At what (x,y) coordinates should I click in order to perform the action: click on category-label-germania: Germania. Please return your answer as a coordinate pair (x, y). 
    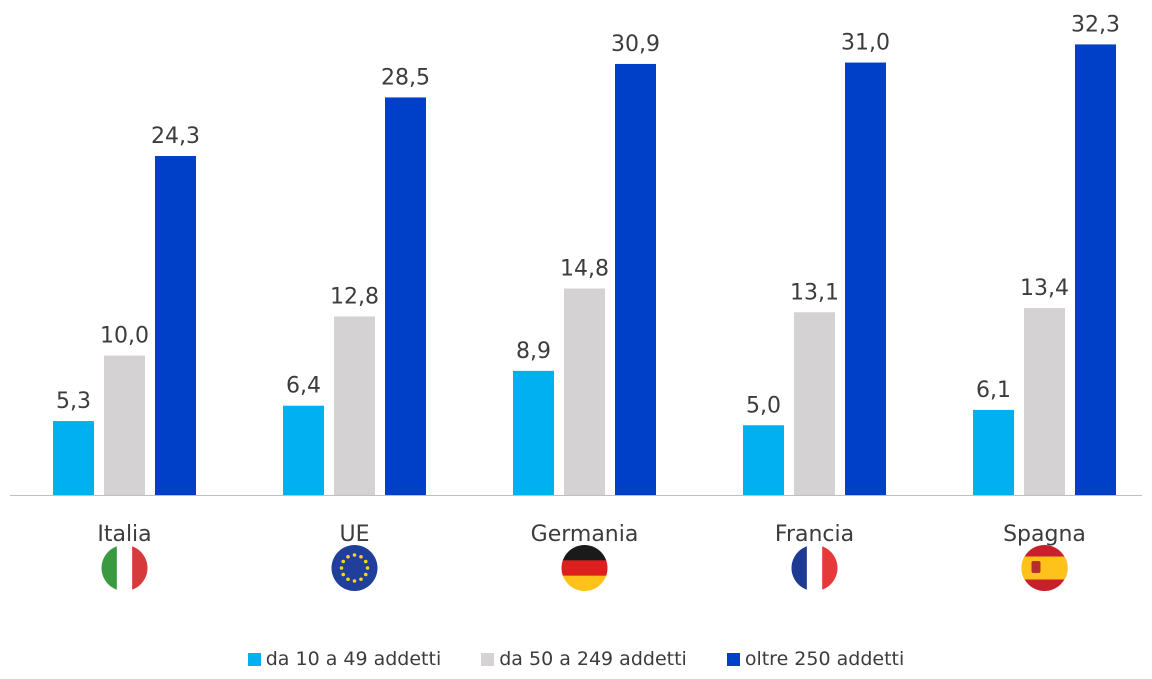
    Looking at the image, I should click on (585, 534).